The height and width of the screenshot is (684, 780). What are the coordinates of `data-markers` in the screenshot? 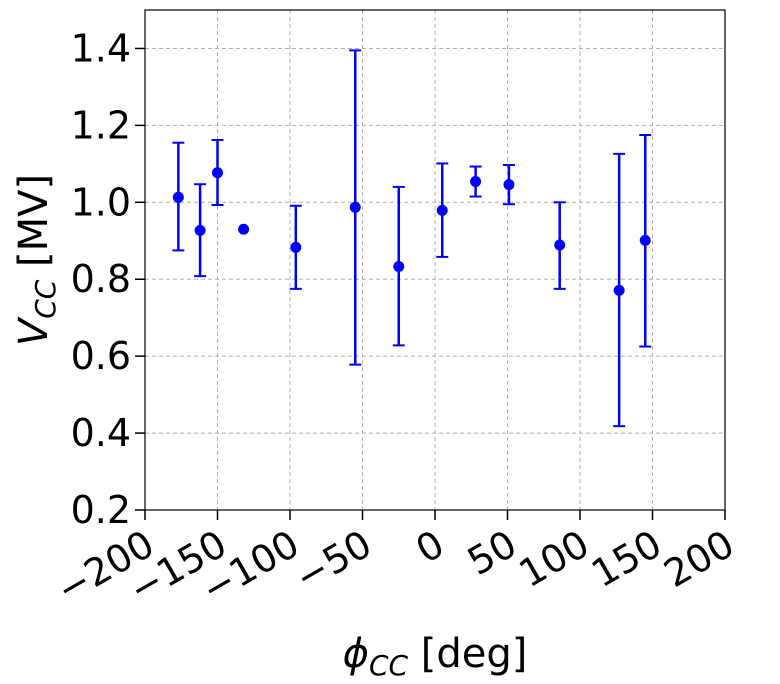 It's located at (411, 231).